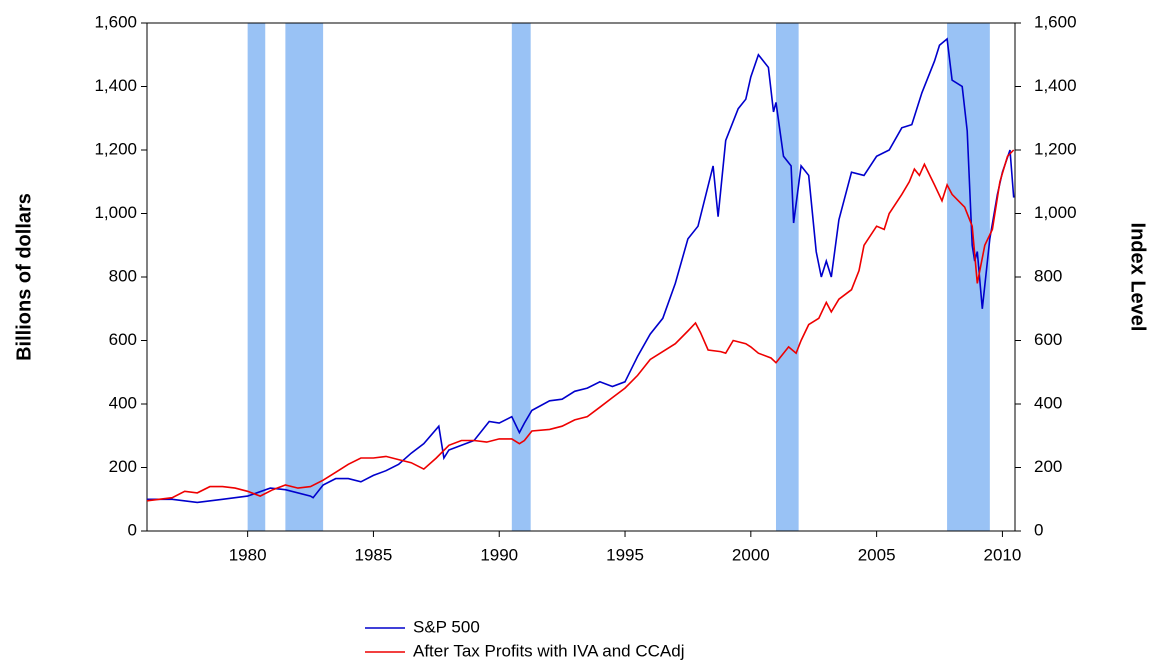 This screenshot has height=665, width=1157. What do you see at coordinates (132, 529) in the screenshot?
I see `y-tick-label: 0` at bounding box center [132, 529].